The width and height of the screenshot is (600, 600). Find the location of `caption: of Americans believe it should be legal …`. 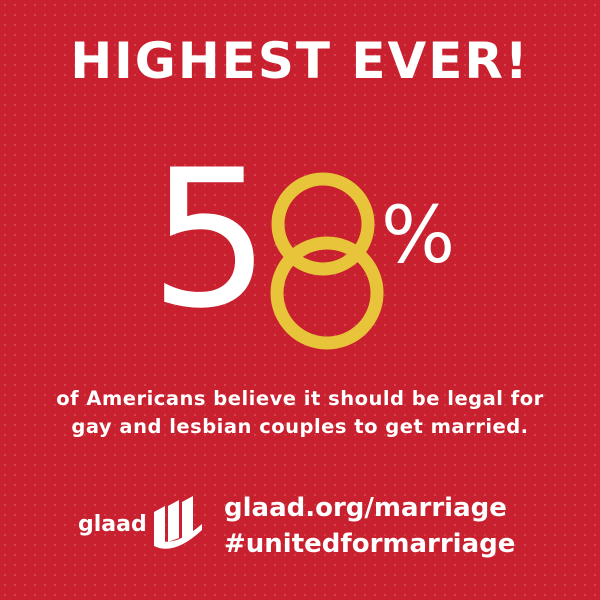

caption: of Americans believe it should be legal … is located at coordinates (300, 413).